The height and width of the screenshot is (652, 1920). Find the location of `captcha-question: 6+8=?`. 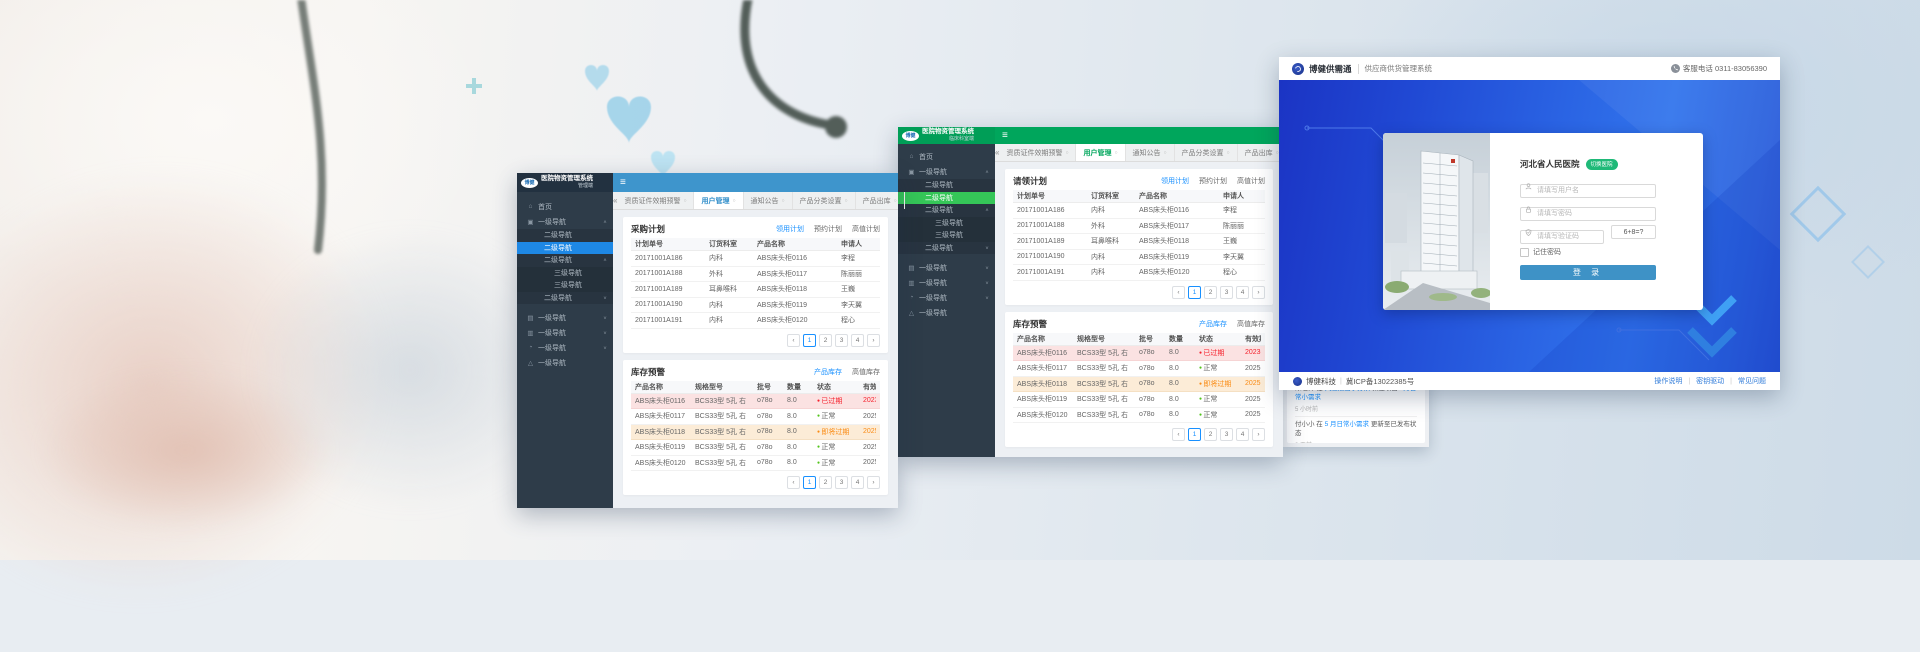

captcha-question: 6+8=? is located at coordinates (1633, 232).